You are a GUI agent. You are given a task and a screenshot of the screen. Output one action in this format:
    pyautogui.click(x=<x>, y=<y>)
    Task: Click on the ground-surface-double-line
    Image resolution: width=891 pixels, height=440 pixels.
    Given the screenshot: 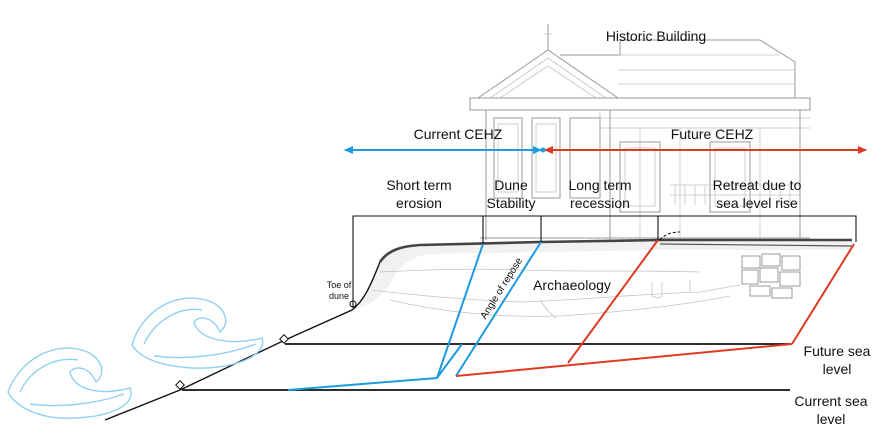 What is the action you would take?
    pyautogui.click(x=756, y=245)
    